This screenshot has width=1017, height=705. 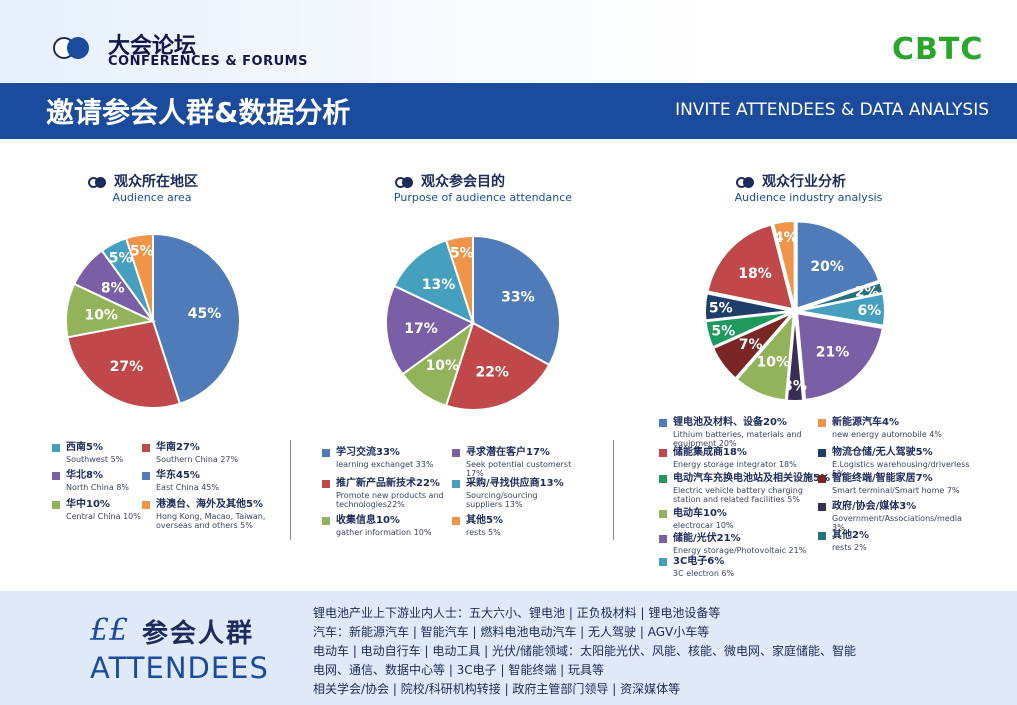 What do you see at coordinates (98, 487) in the screenshot?
I see `legend-label-en: North China 8%` at bounding box center [98, 487].